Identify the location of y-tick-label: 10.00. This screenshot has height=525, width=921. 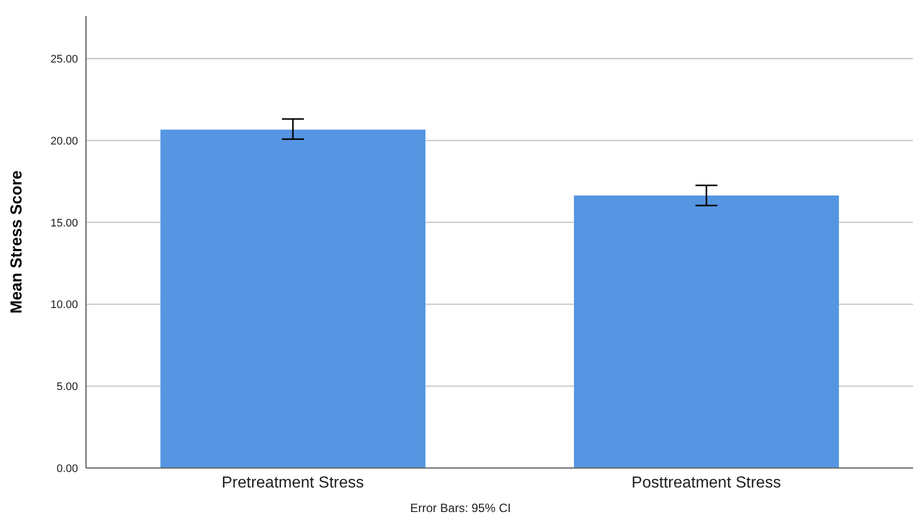
(64, 305).